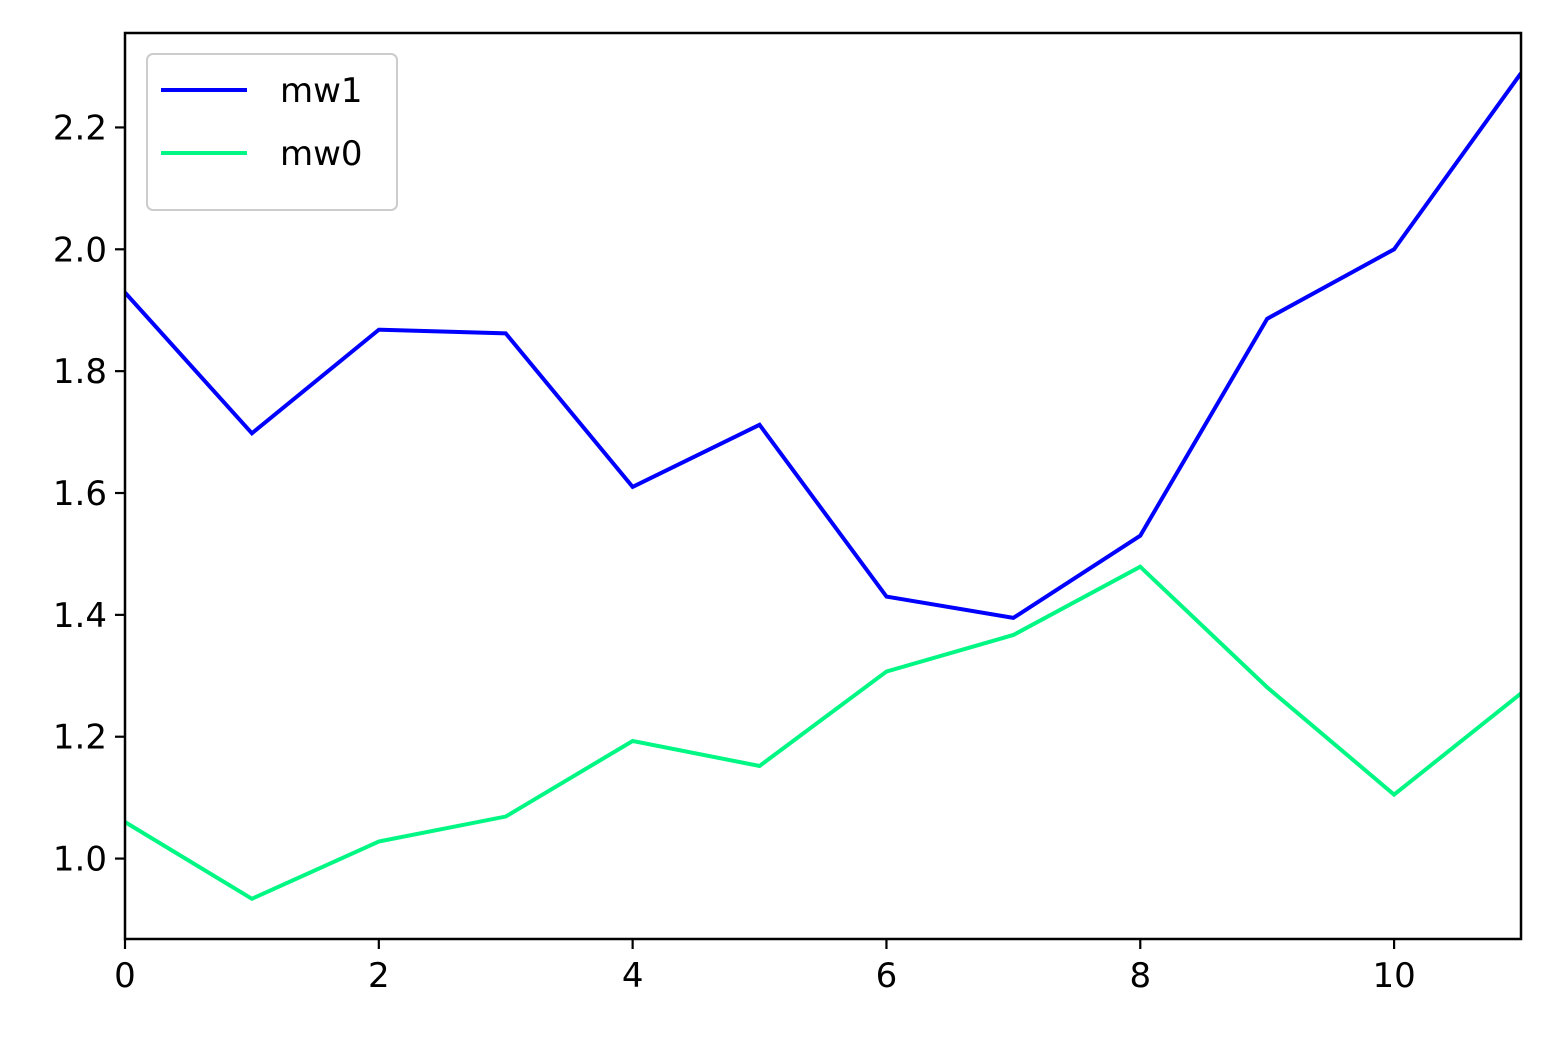 The height and width of the screenshot is (1040, 1553). What do you see at coordinates (1140, 976) in the screenshot?
I see `x-tick-label: 8` at bounding box center [1140, 976].